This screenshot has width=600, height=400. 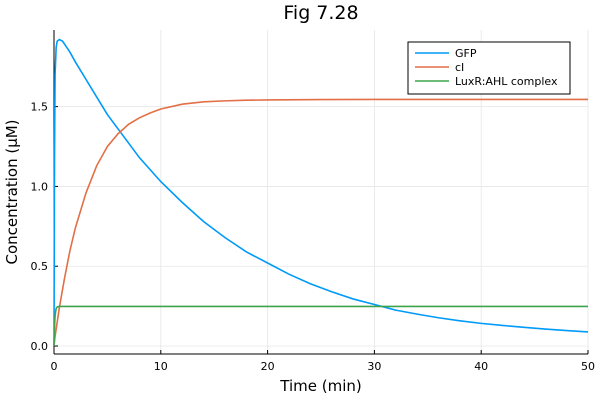 What do you see at coordinates (320, 13) in the screenshot?
I see `chart-title: Fig 7.28` at bounding box center [320, 13].